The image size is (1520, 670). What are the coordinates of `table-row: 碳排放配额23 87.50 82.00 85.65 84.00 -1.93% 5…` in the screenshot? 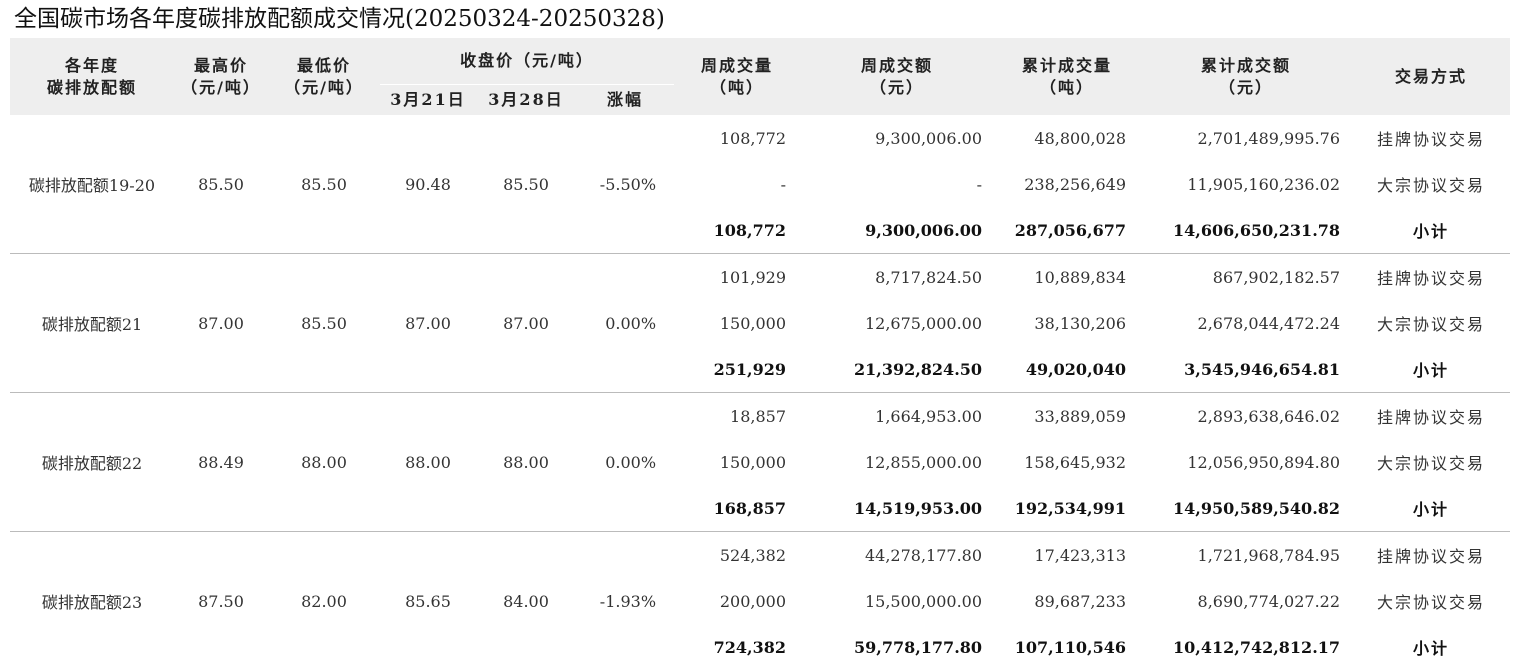 It's located at (760, 555).